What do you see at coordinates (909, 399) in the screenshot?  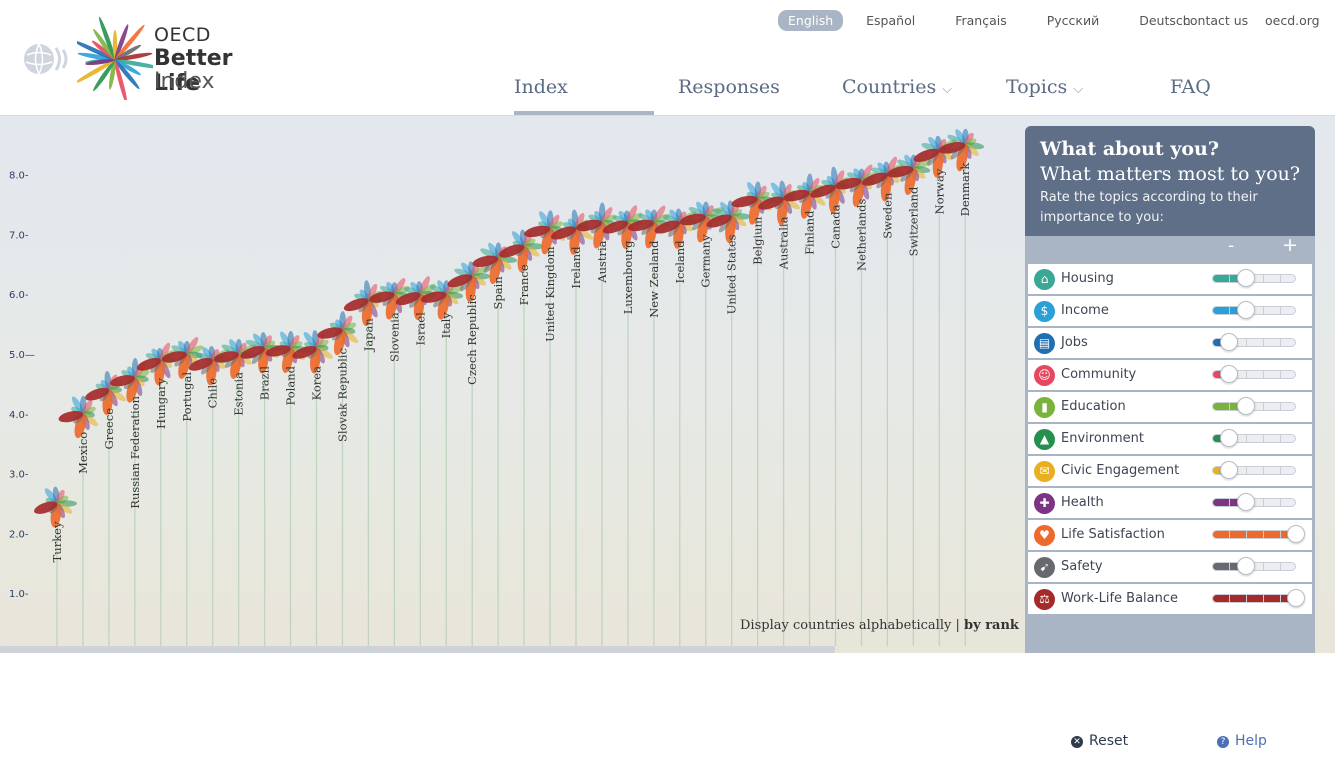 I see `country-flower: Switzerland` at bounding box center [909, 399].